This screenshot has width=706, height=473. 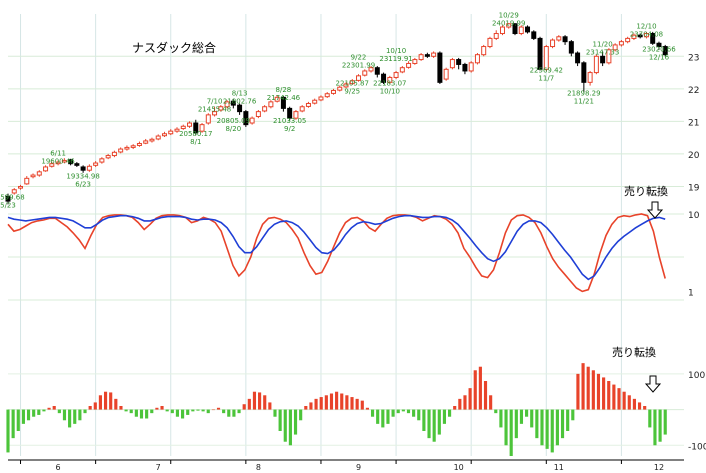 What do you see at coordinates (646, 191) in the screenshot?
I see `sell-signal-label-upper: 売り転換` at bounding box center [646, 191].